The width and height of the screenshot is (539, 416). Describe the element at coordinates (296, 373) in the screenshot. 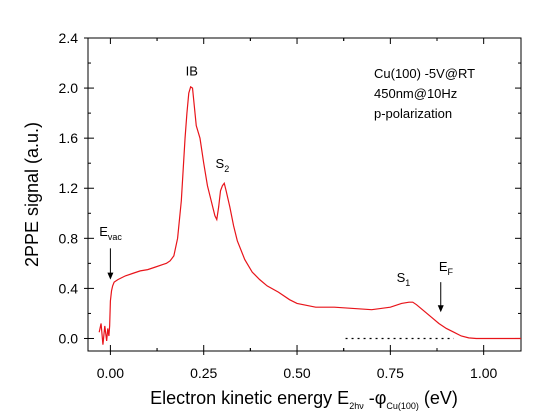

I see `x-tick-label: 0.50` at that location.